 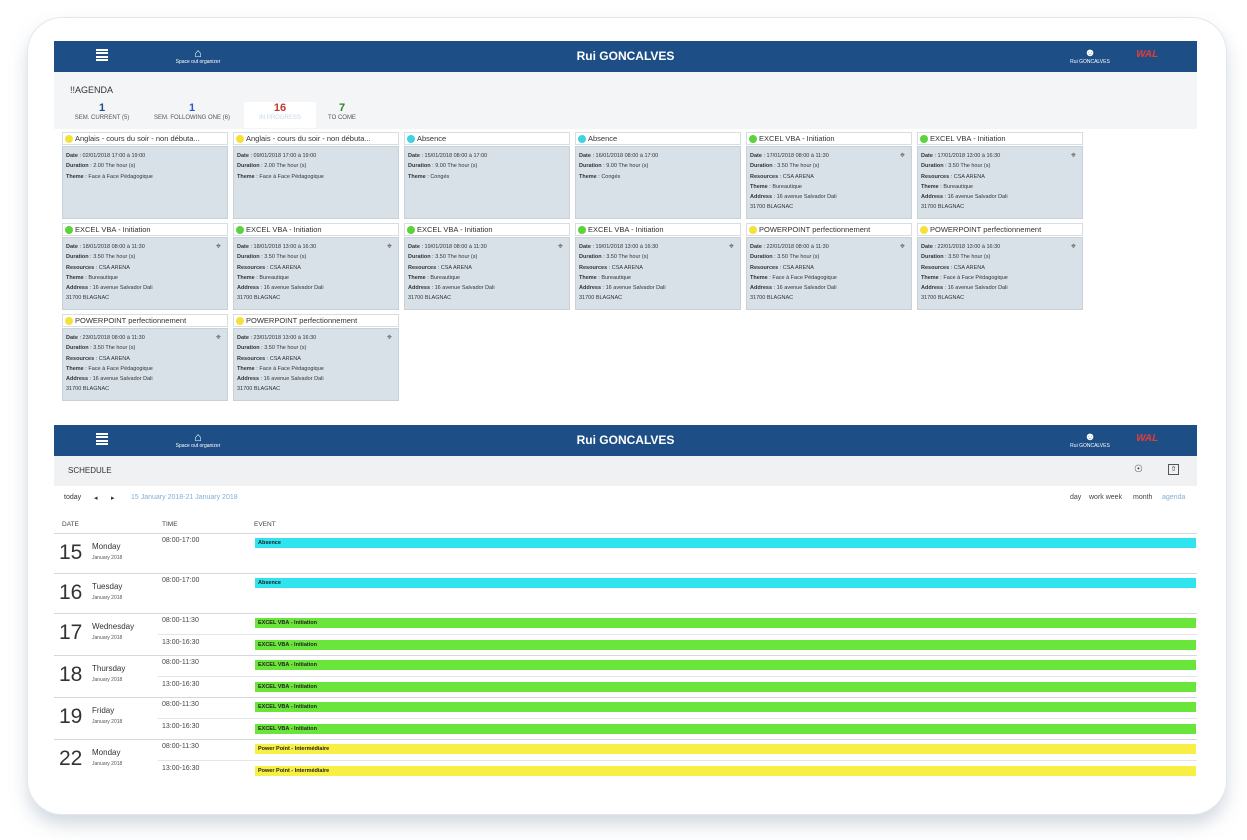 I want to click on prev-arrow-icon: ◂, so click(x=96, y=498).